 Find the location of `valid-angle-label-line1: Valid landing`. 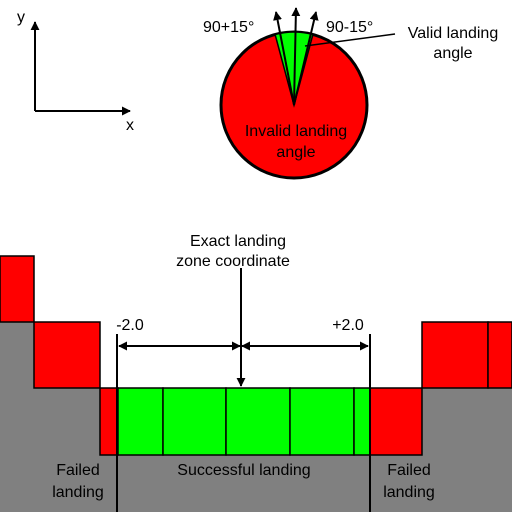

valid-angle-label-line1: Valid landing is located at coordinates (453, 33).